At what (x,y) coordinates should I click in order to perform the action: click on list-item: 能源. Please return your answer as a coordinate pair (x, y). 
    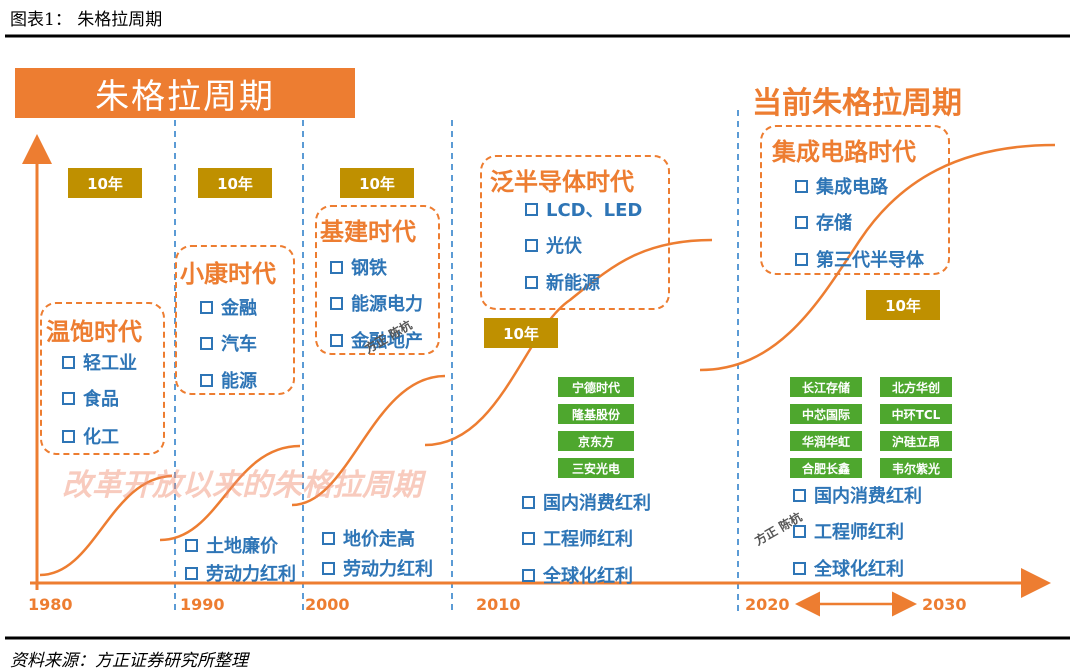
    Looking at the image, I should click on (228, 380).